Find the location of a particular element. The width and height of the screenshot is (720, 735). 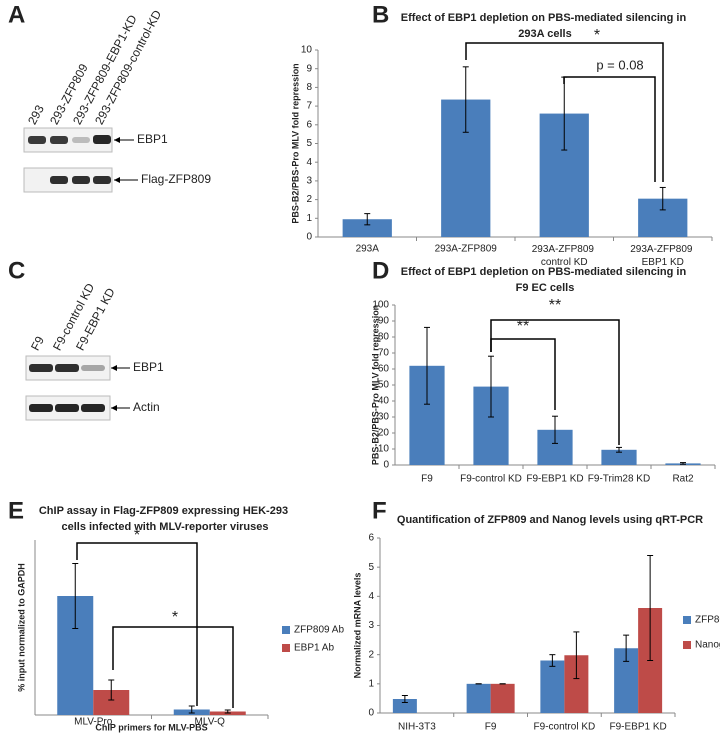

panel-label: B is located at coordinates (380, 14).